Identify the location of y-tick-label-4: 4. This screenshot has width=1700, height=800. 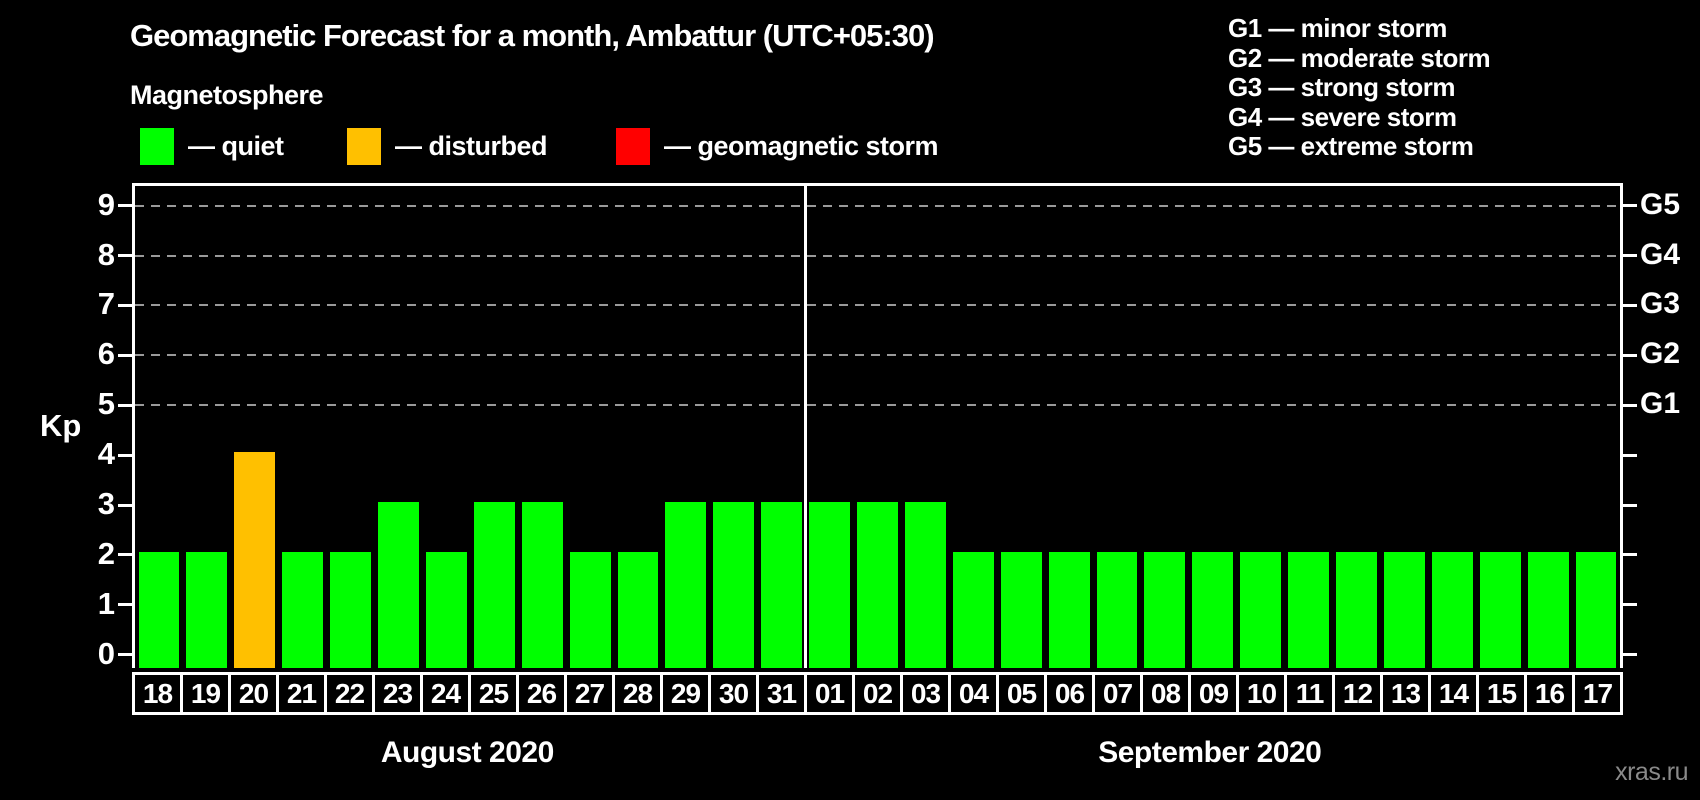
(106, 454).